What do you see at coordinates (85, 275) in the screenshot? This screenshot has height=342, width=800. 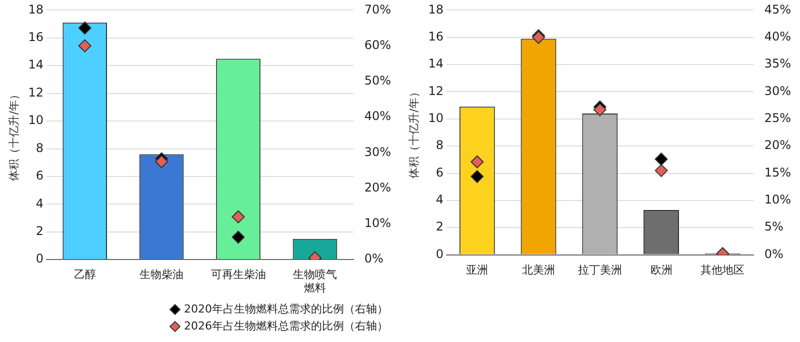 I see `x-tick-label: 乙醇` at bounding box center [85, 275].